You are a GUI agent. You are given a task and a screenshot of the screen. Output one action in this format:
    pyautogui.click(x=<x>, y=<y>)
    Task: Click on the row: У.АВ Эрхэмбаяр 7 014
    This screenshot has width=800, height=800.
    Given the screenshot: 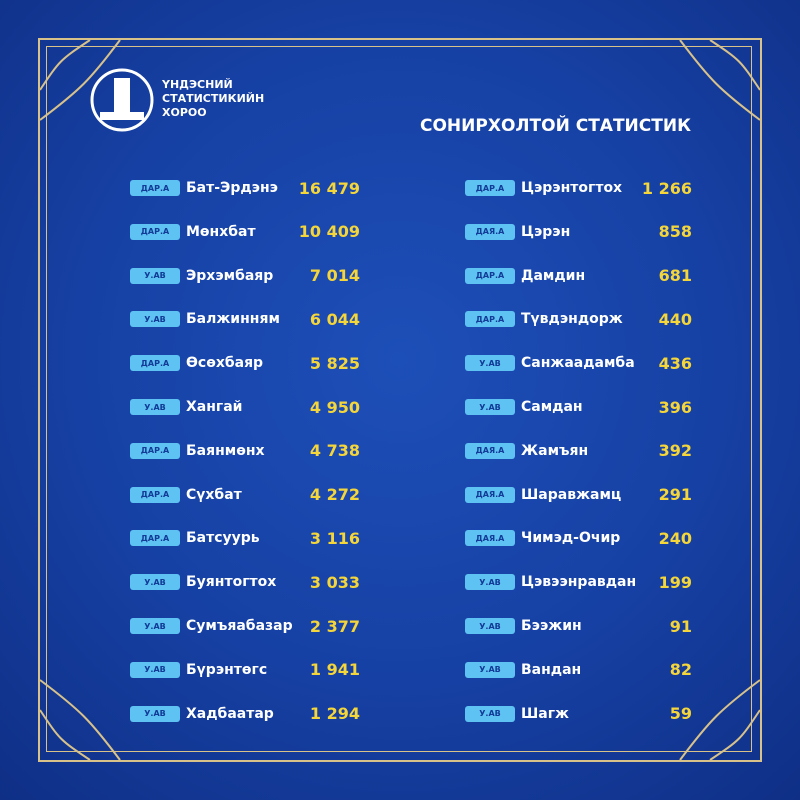 What is the action you would take?
    pyautogui.click(x=245, y=276)
    